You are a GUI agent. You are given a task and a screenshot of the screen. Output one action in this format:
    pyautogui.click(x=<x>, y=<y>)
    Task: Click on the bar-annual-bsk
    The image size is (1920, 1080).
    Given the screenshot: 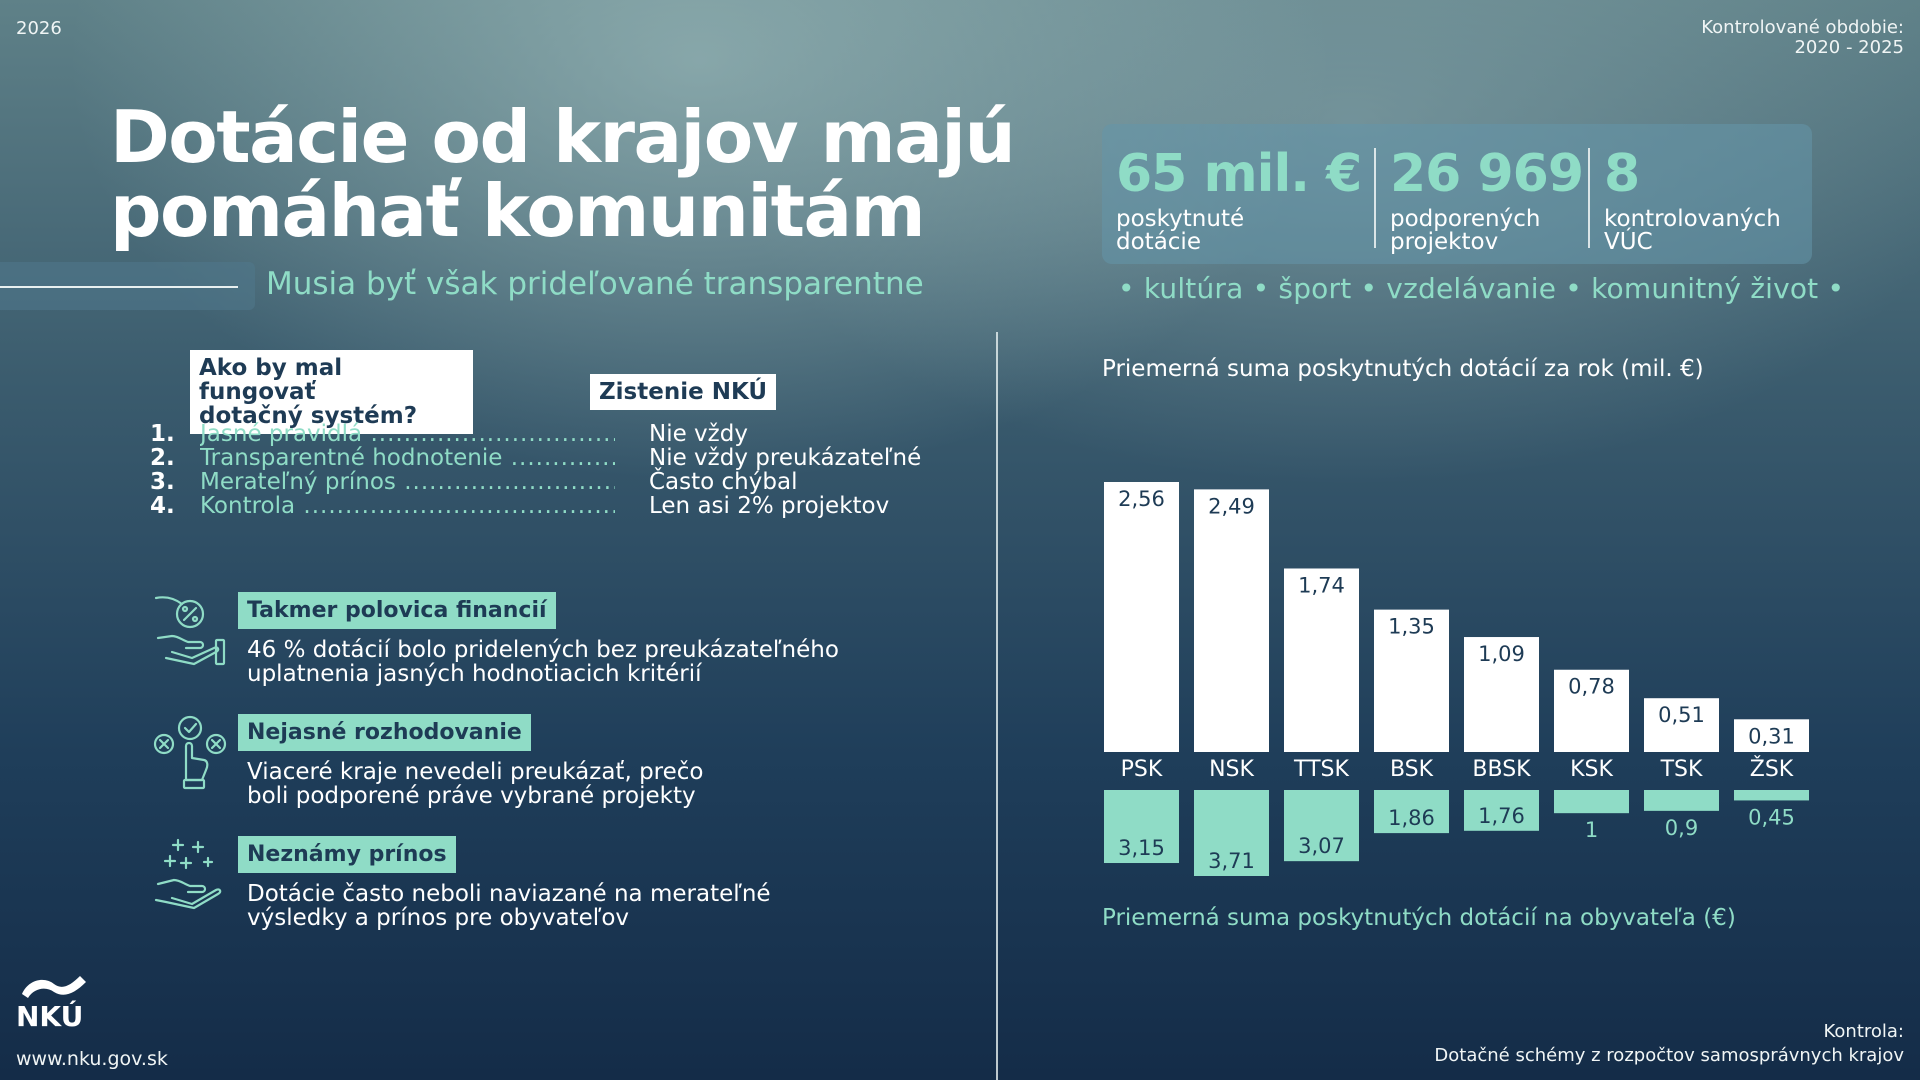 What is the action you would take?
    pyautogui.click(x=1411, y=680)
    